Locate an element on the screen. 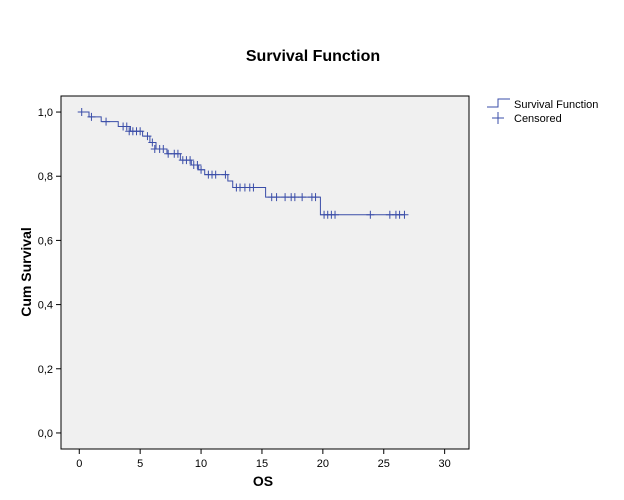 This screenshot has width=624, height=500. x-tick-label: 15 is located at coordinates (262, 464).